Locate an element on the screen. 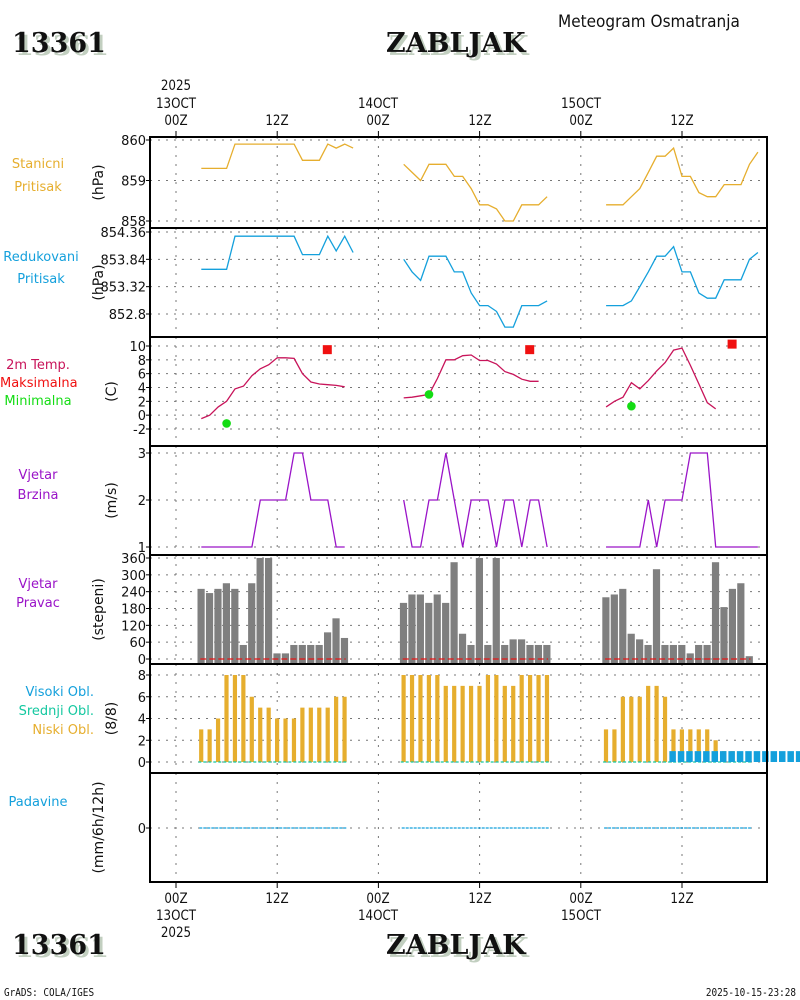 Image resolution: width=800 pixels, height=1000 pixels. panel-wind_speed: 3 2 1 (m/s) is located at coordinates (436, 500).